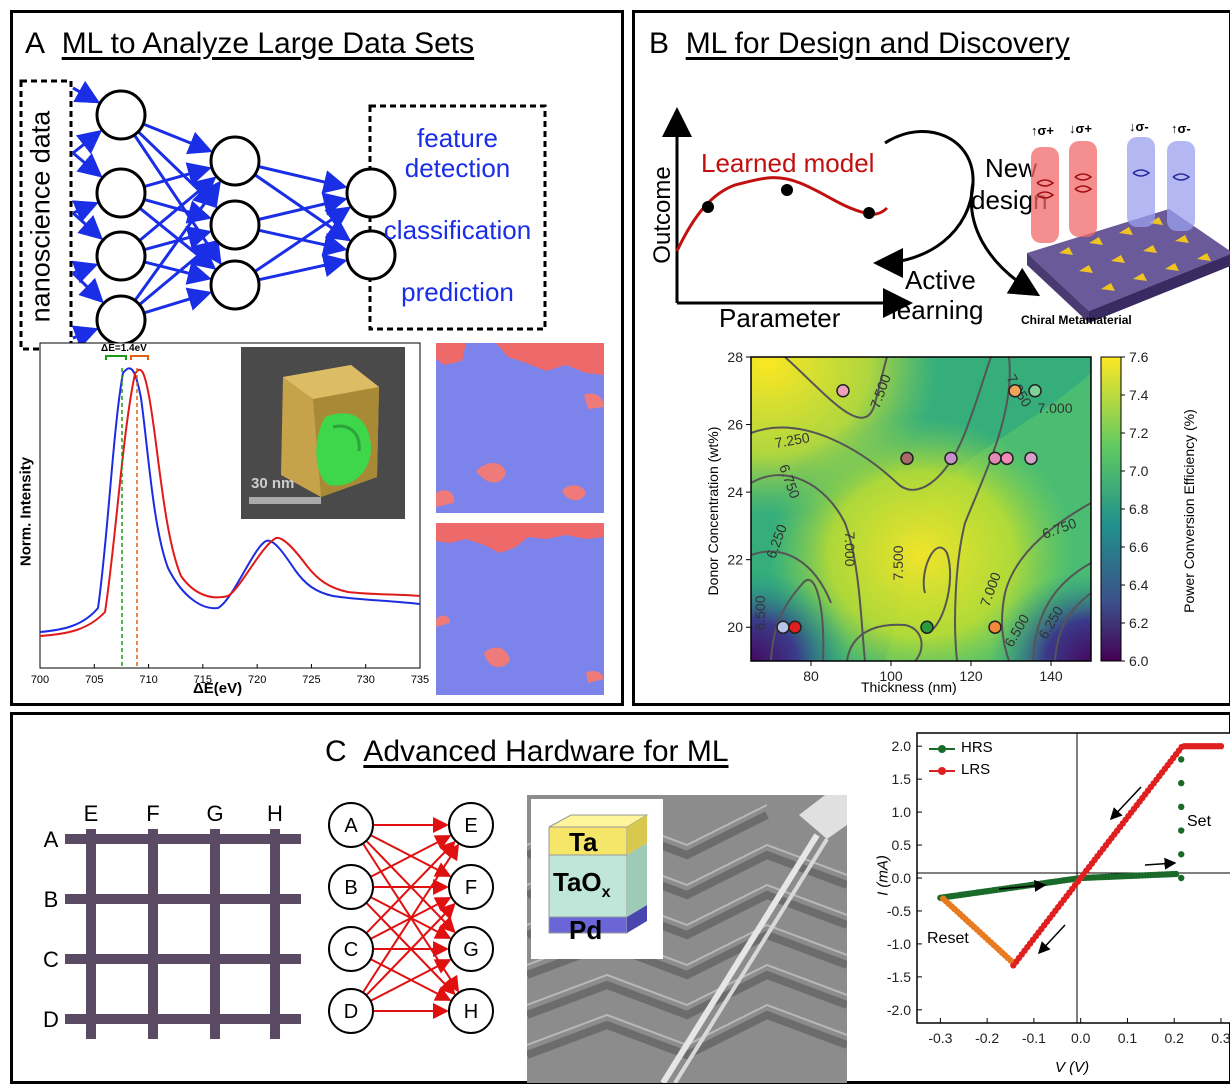 The height and width of the screenshot is (1087, 1230). What do you see at coordinates (788, 163) in the screenshot?
I see `learned-model-label: Learned model` at bounding box center [788, 163].